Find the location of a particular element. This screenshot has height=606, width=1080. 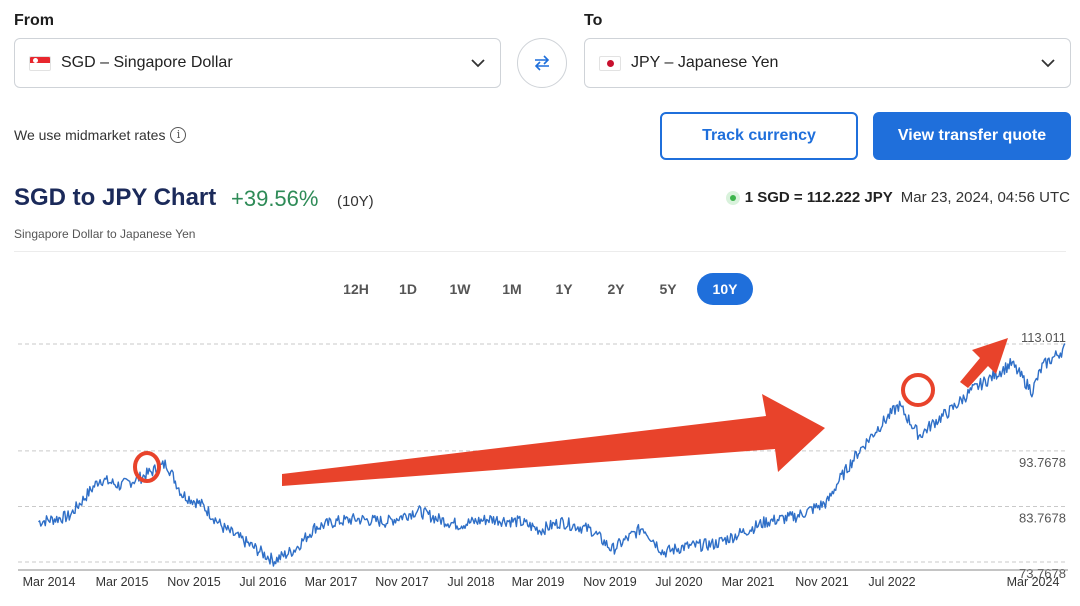

x-tick-label: Mar 2021 is located at coordinates (748, 582).